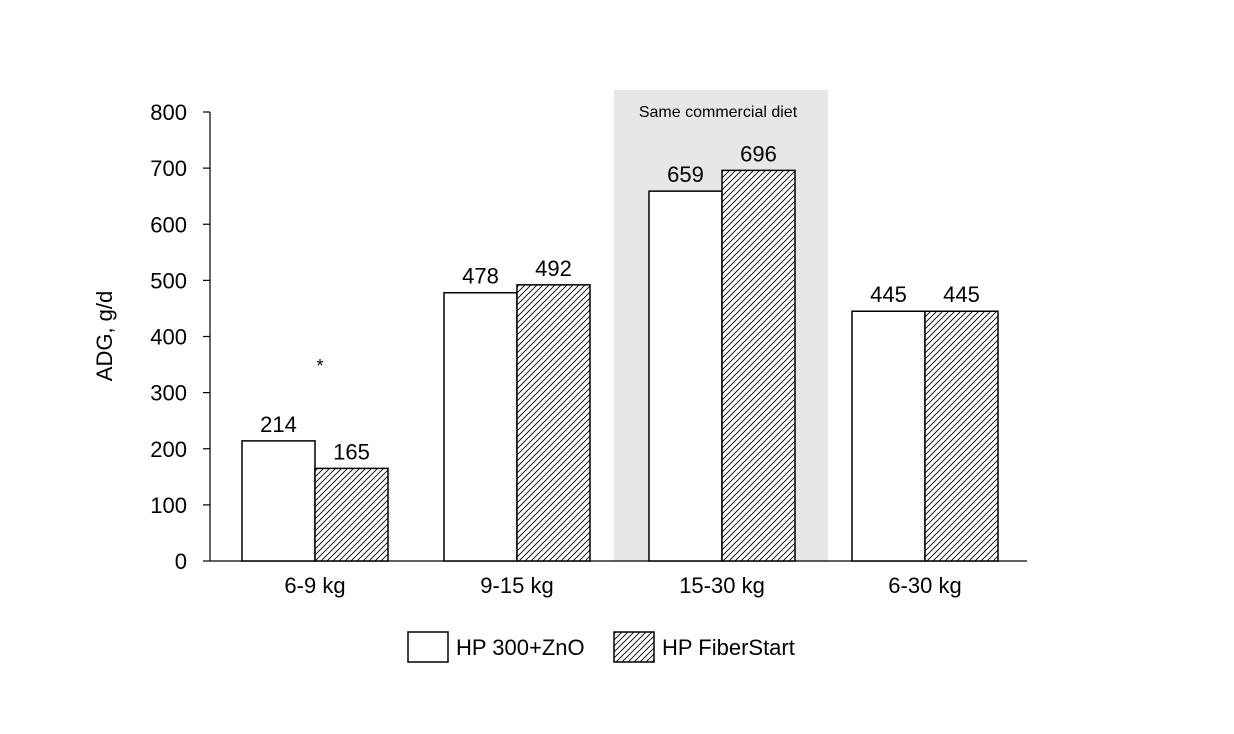  What do you see at coordinates (516, 585) in the screenshot?
I see `x-tick-label: 9-15 kg` at bounding box center [516, 585].